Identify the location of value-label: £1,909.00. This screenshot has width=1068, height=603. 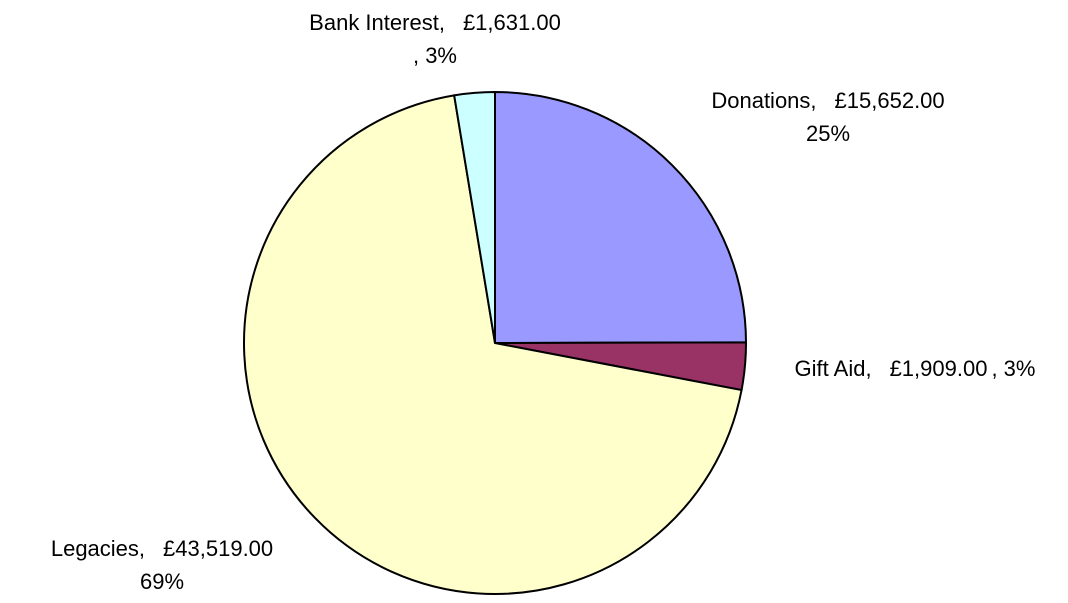
(938, 368).